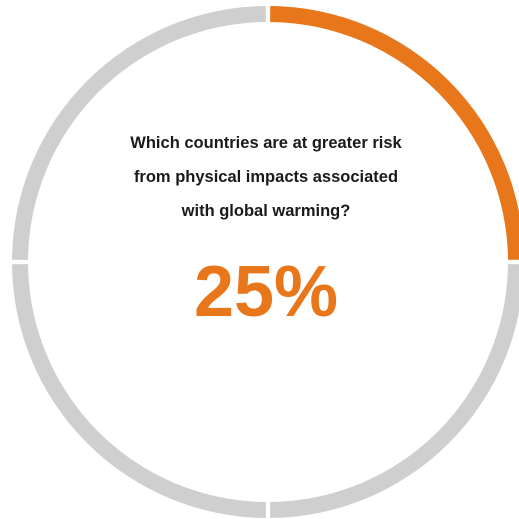 The height and width of the screenshot is (519, 519). What do you see at coordinates (266, 143) in the screenshot?
I see `question-line-1: Which countries are at greater risk` at bounding box center [266, 143].